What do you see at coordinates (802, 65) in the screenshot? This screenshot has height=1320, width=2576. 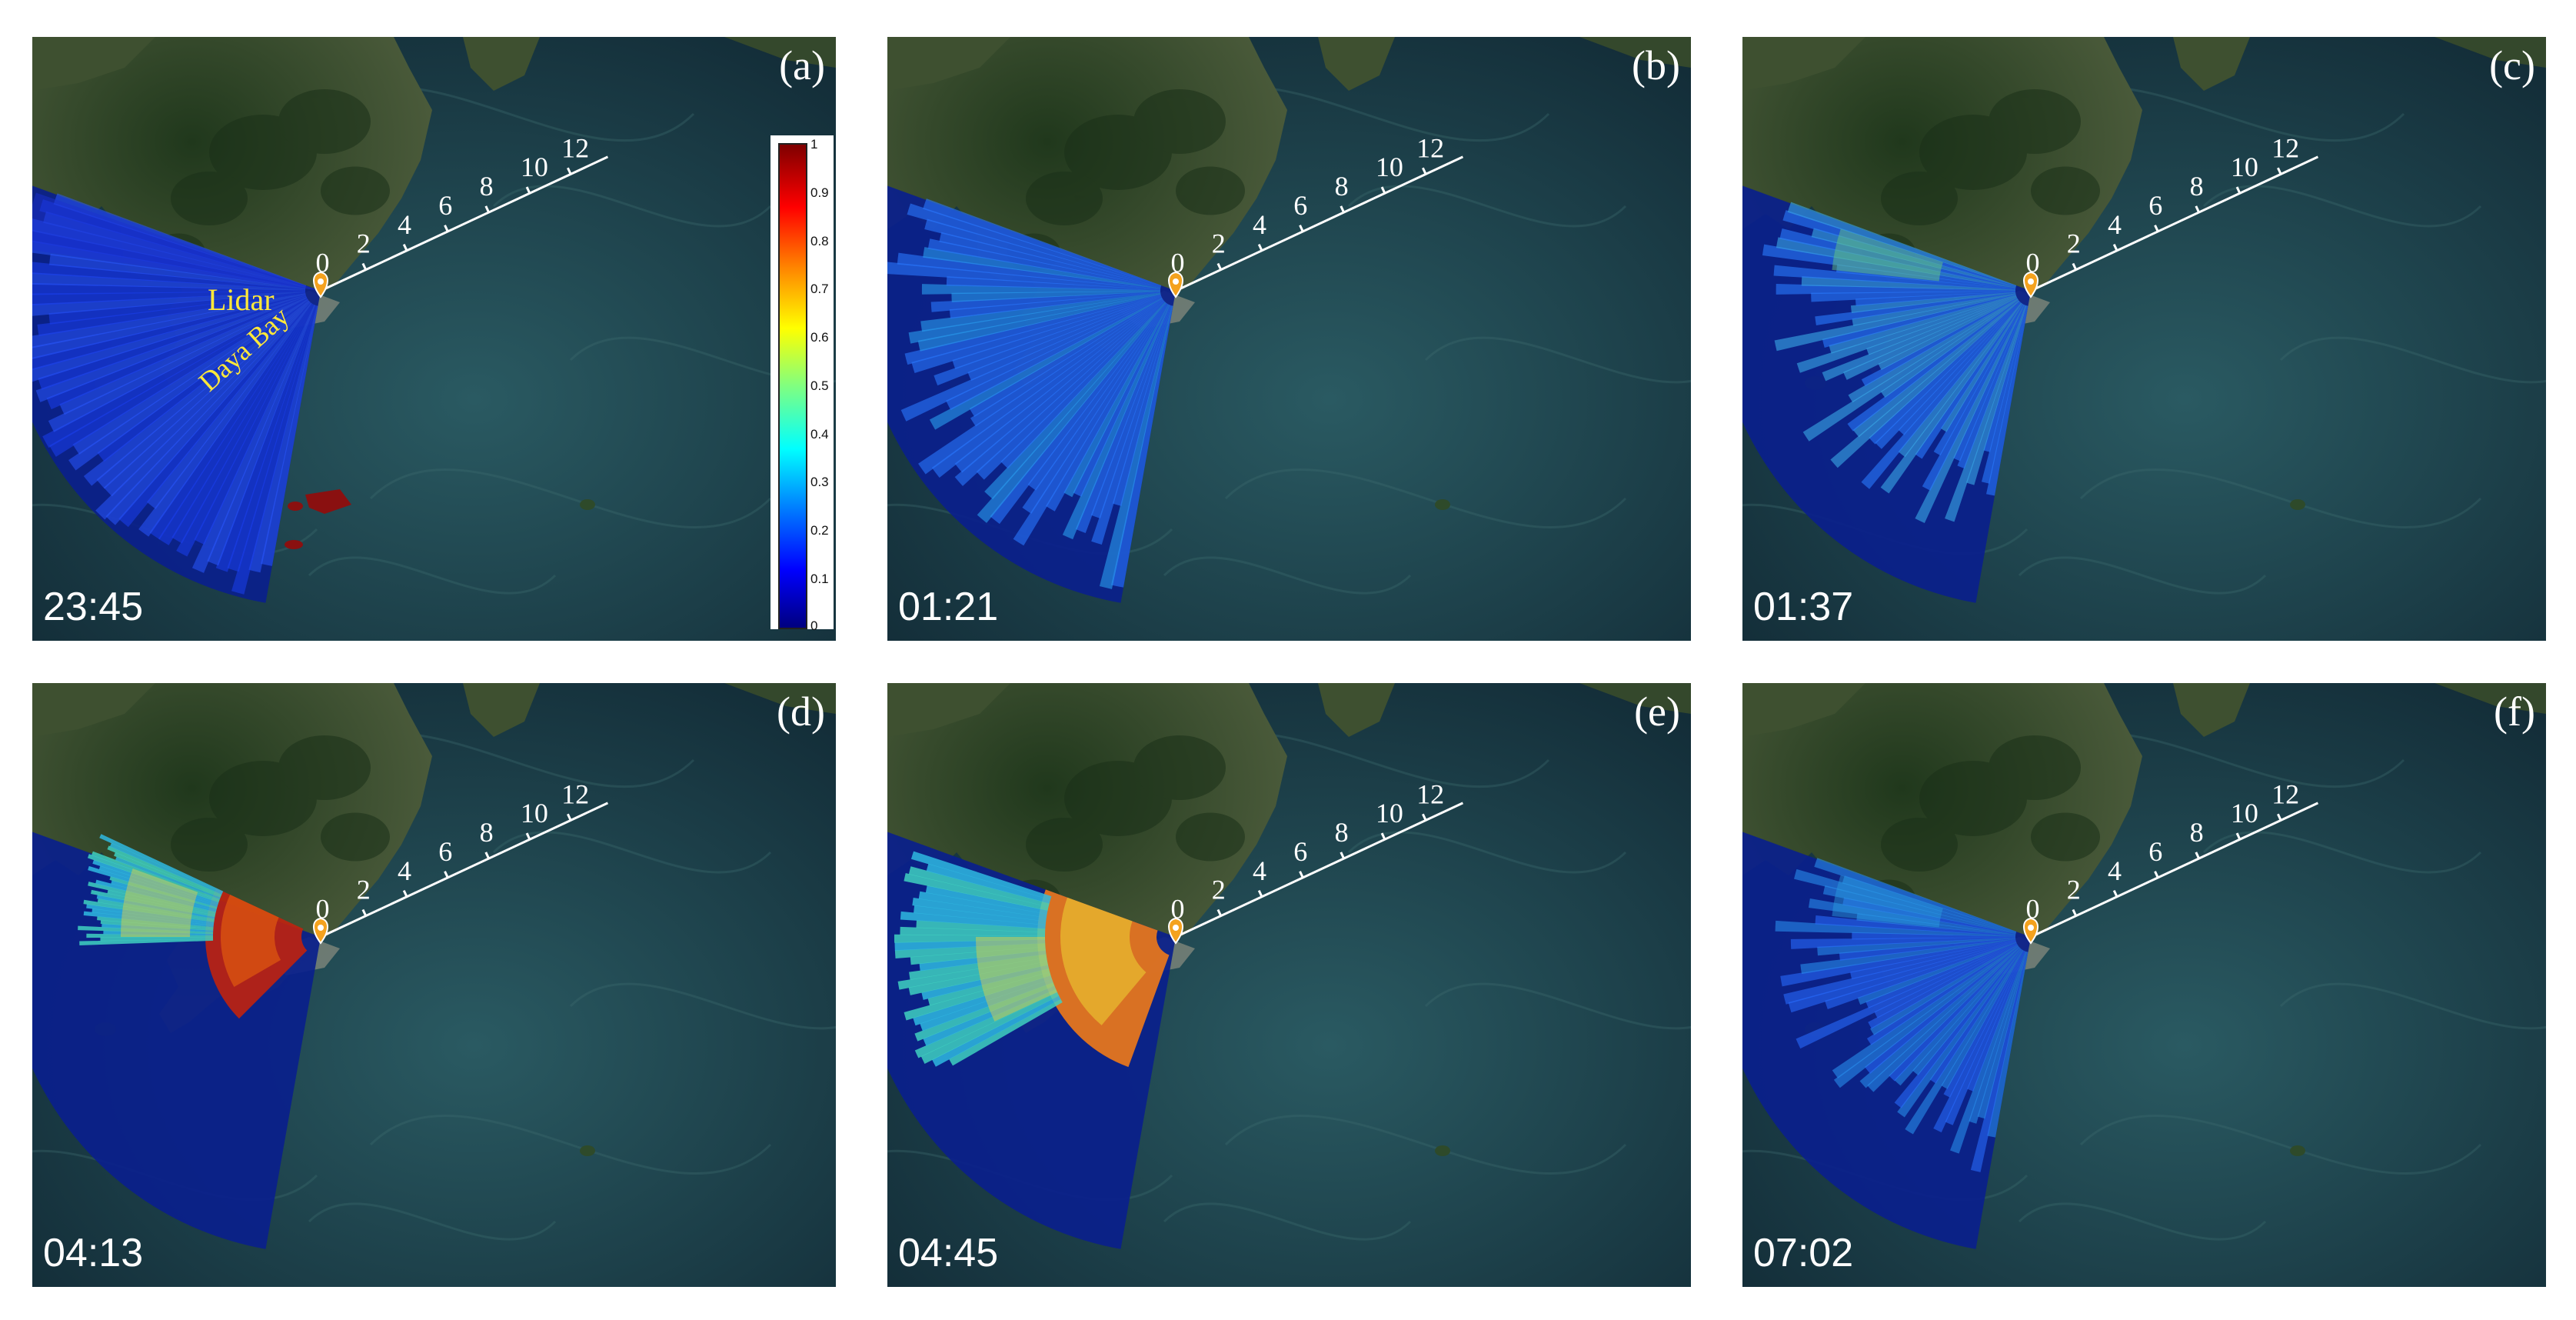 I see `panel-label: (a)` at bounding box center [802, 65].